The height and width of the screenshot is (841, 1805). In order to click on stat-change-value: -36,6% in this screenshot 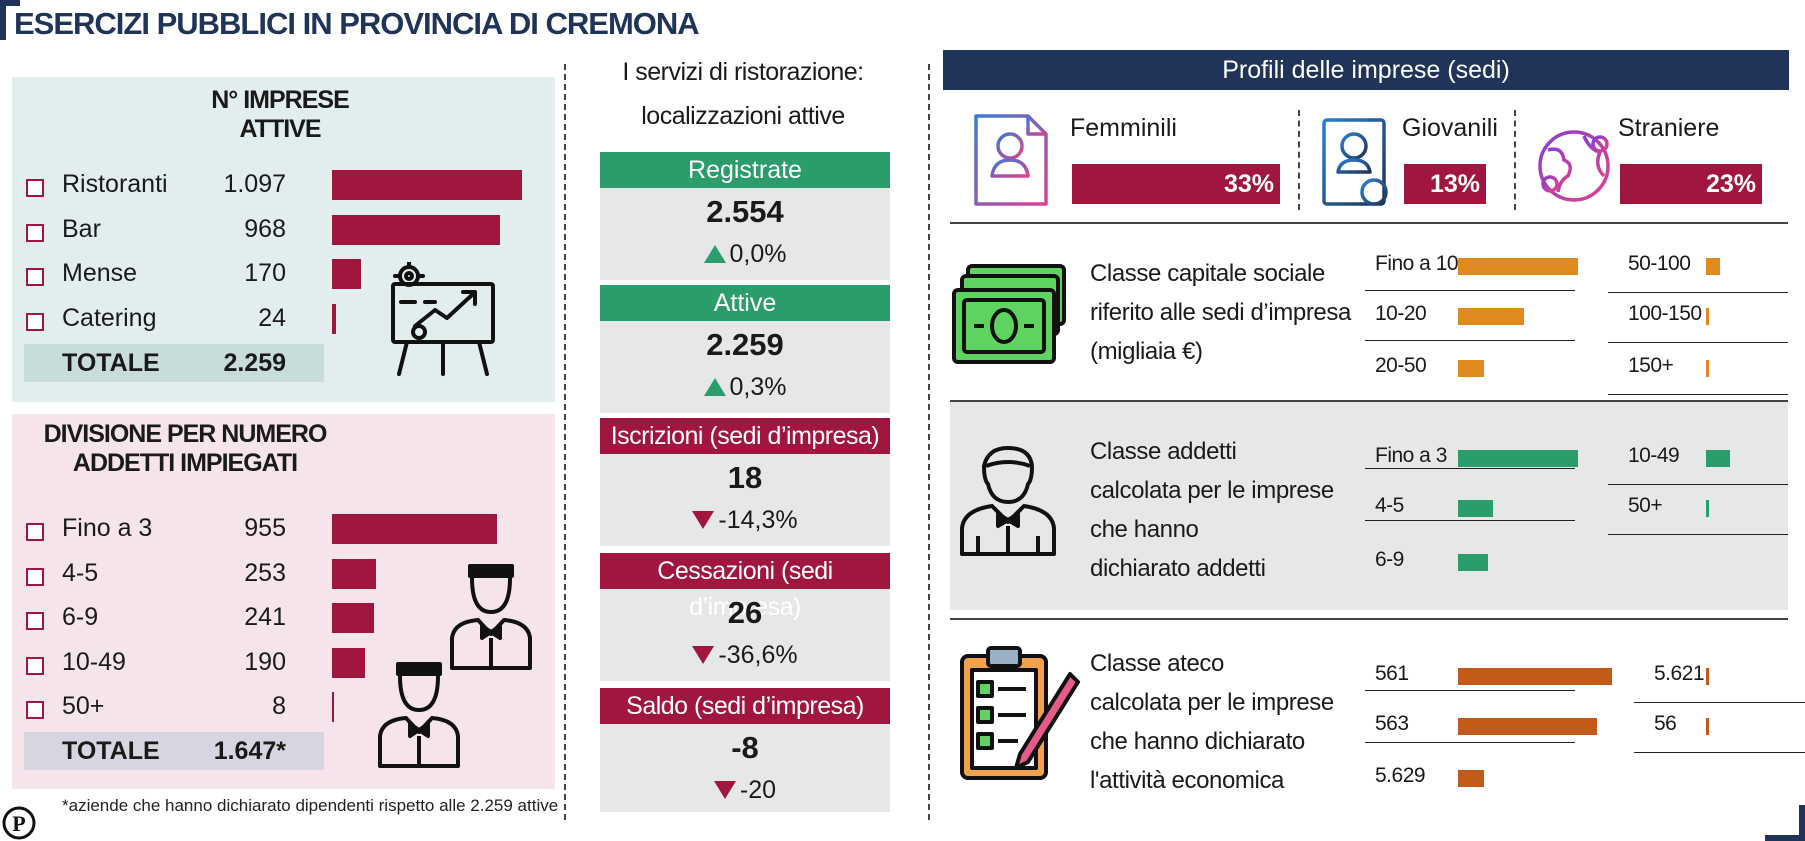, I will do `click(758, 655)`.